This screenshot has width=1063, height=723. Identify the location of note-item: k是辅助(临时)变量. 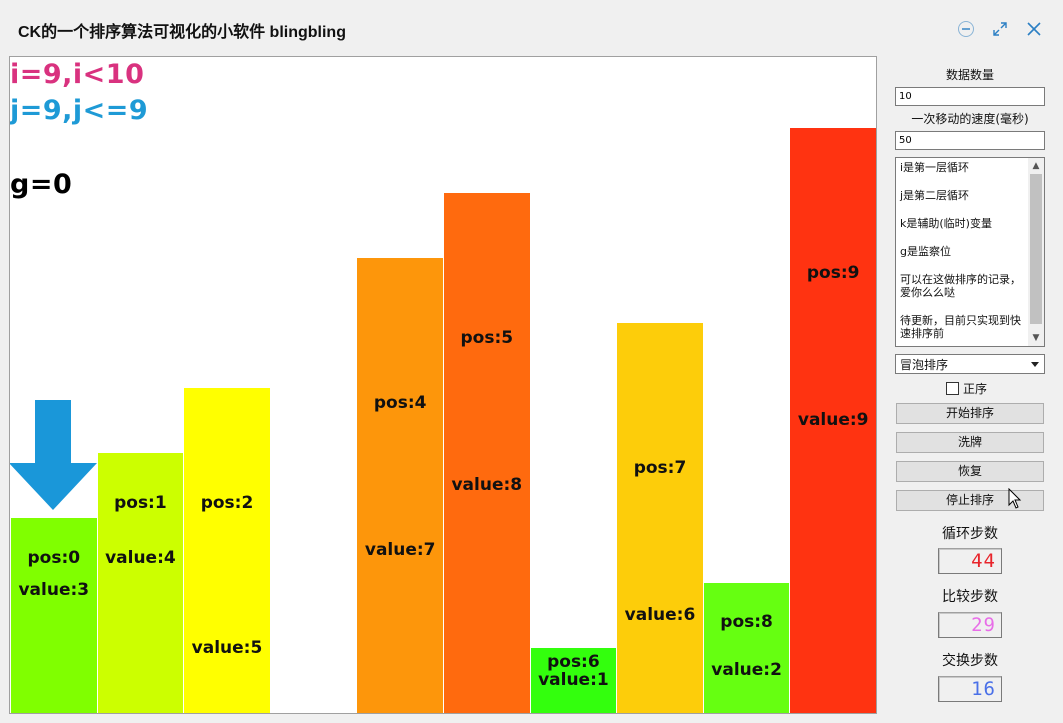
(946, 223).